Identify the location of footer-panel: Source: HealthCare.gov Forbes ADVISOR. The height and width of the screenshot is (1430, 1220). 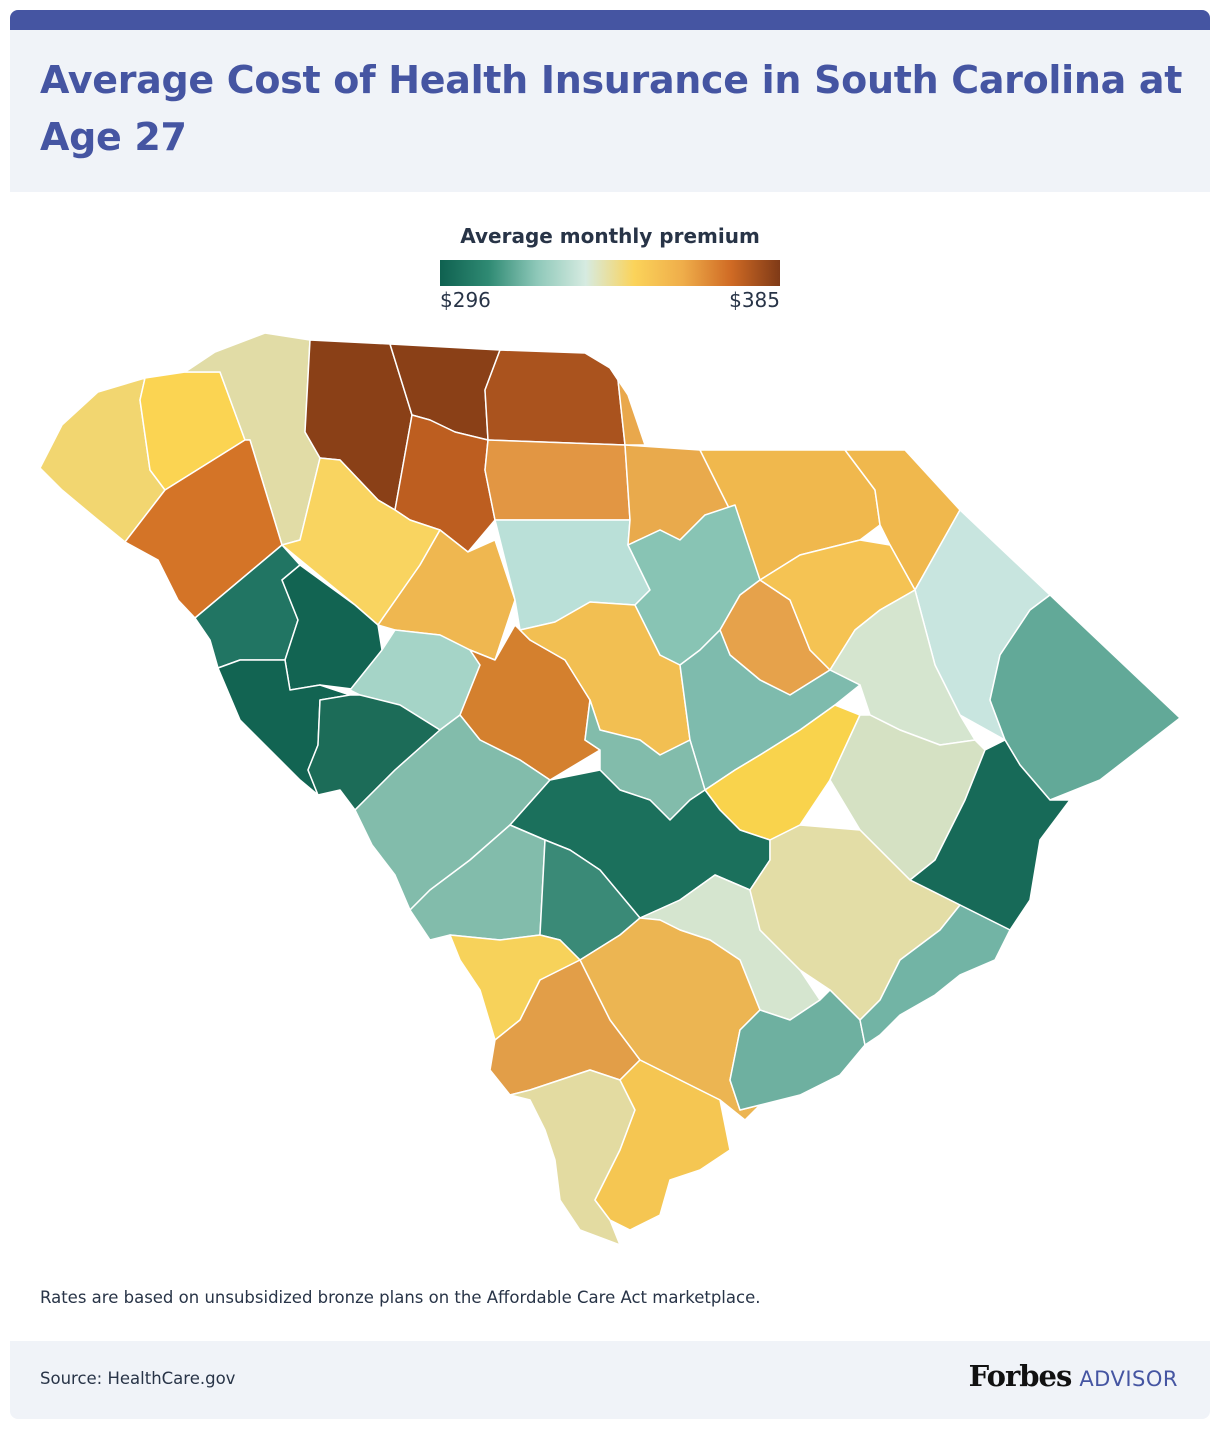
(610, 1380).